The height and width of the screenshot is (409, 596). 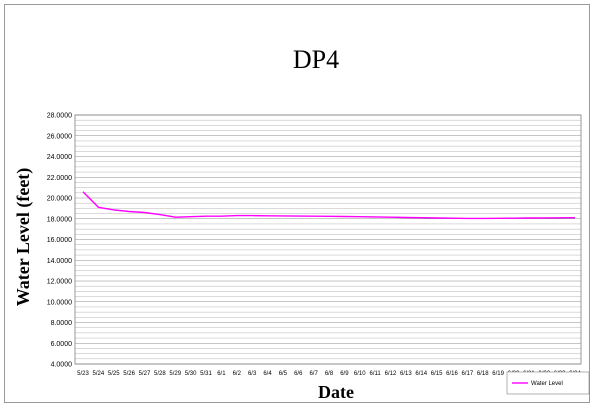 I want to click on x-tick-label: 6/16, so click(x=452, y=374).